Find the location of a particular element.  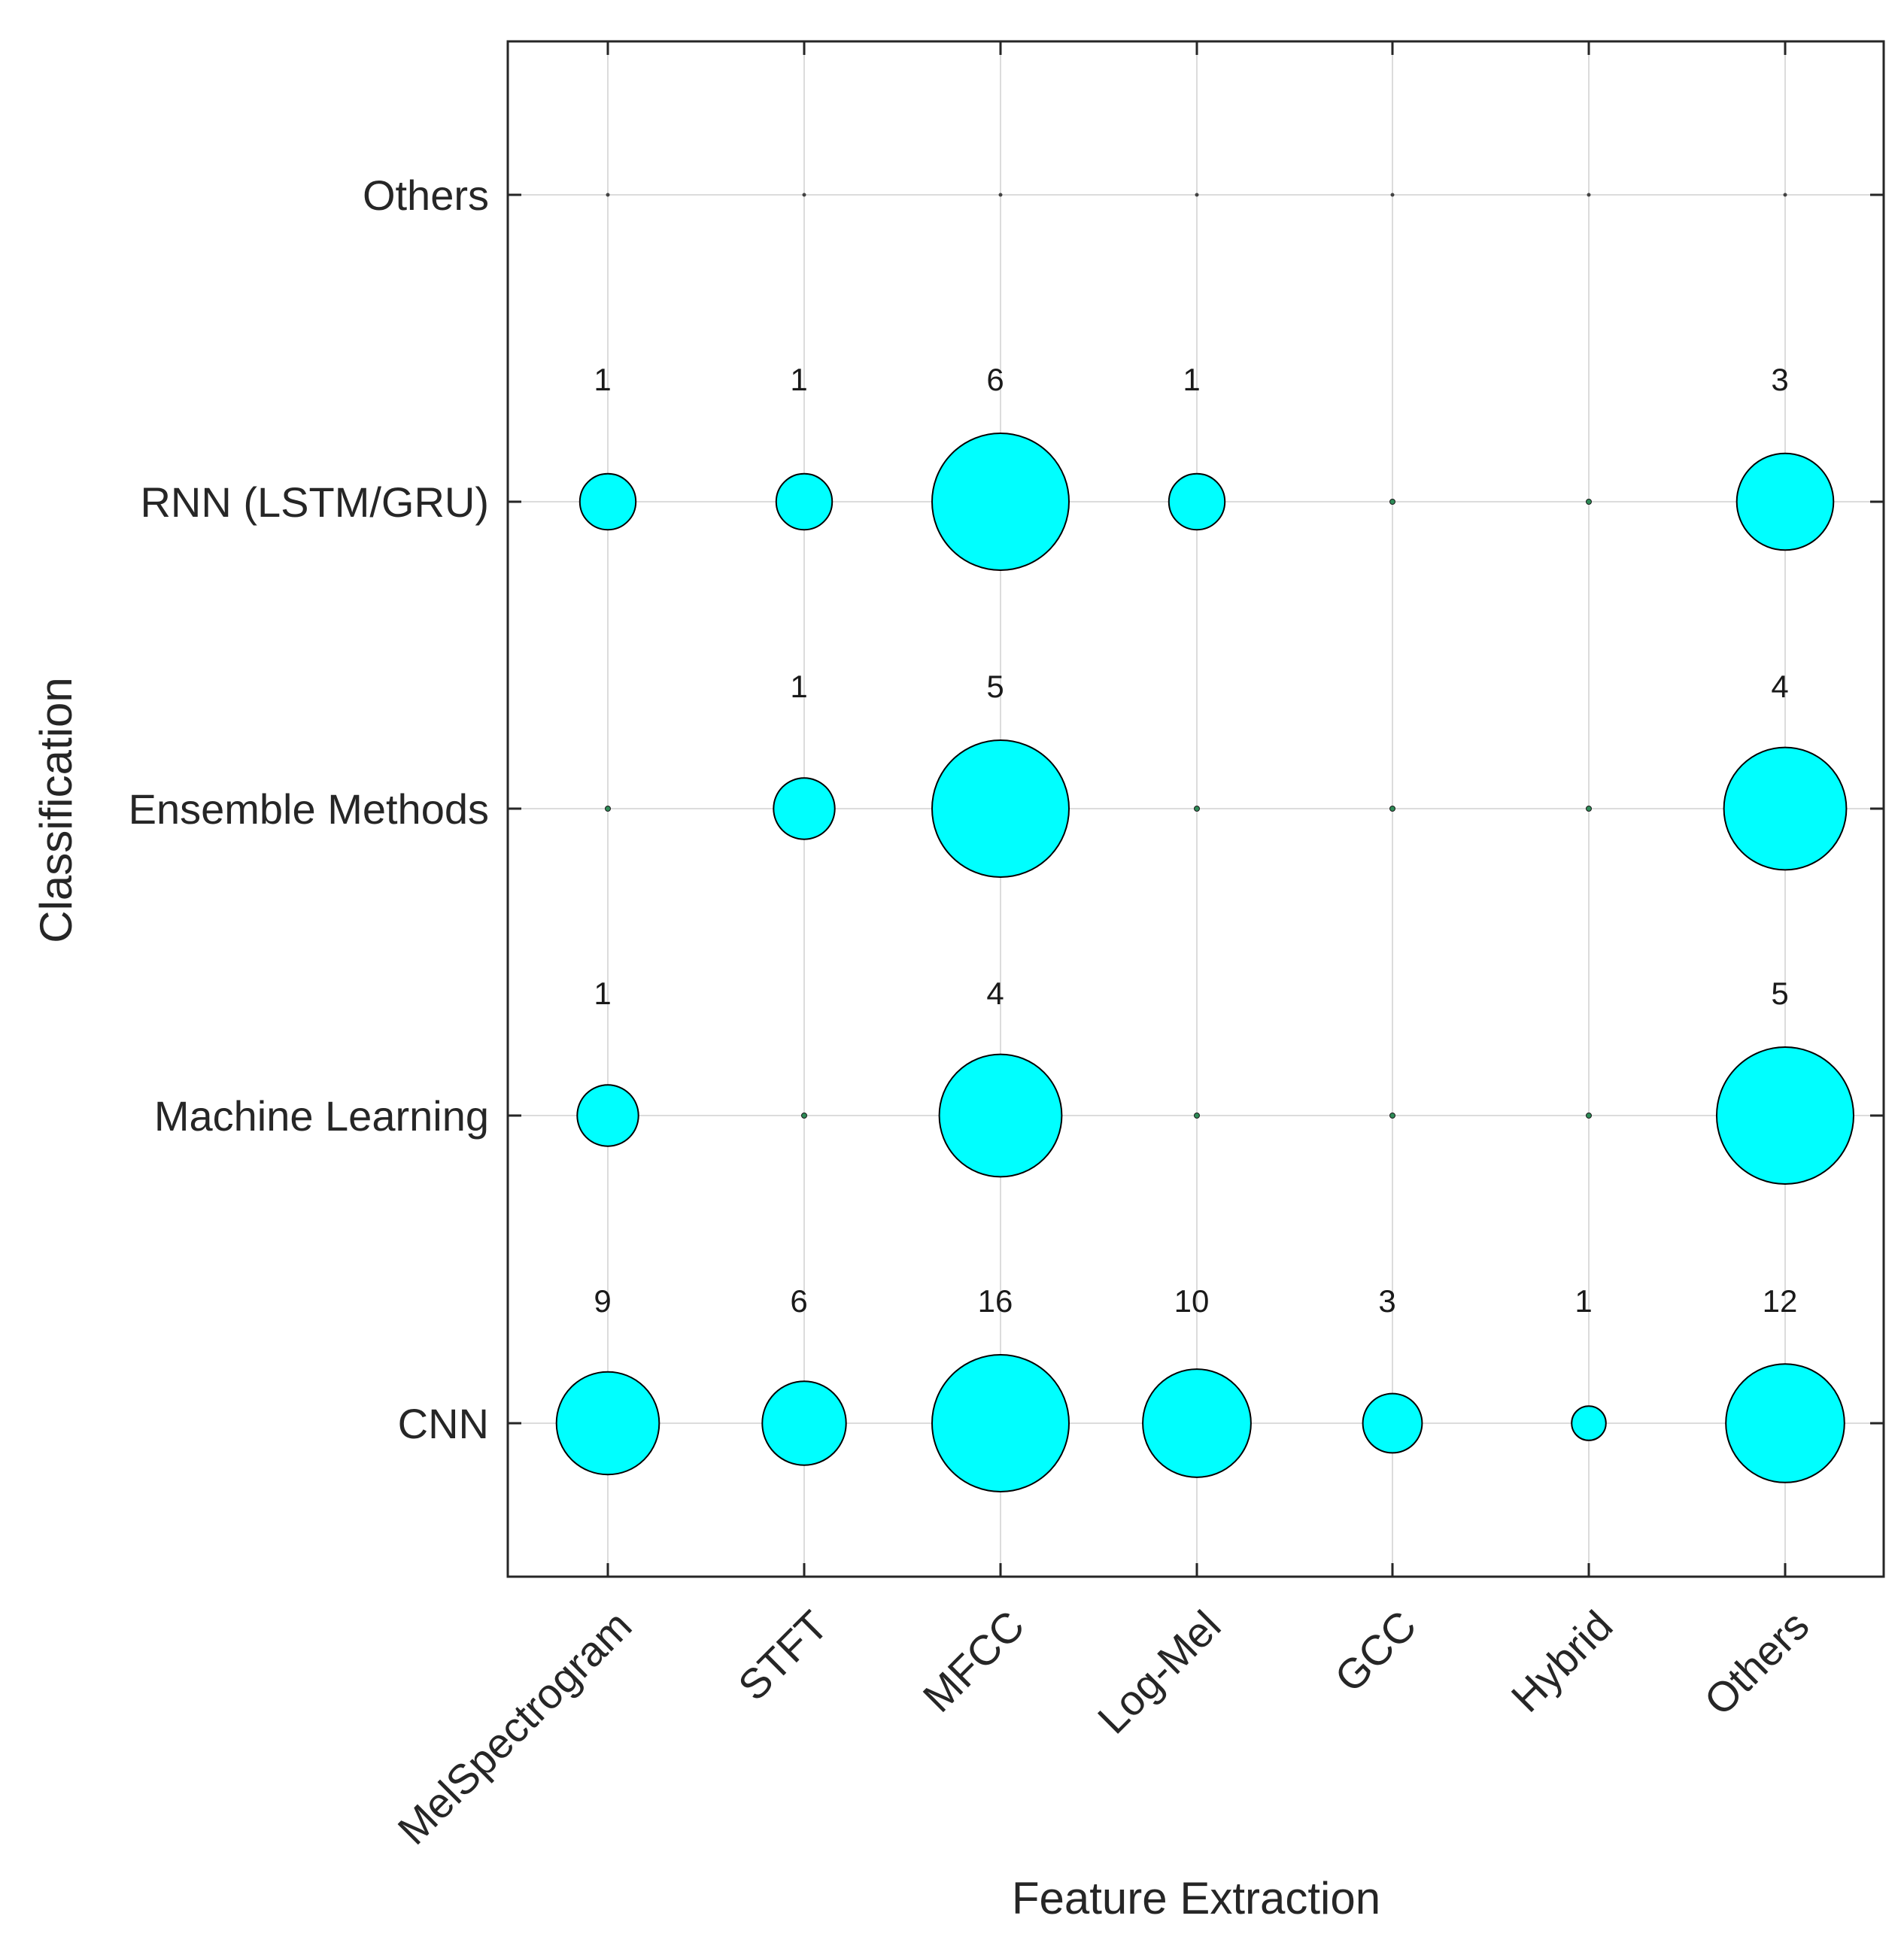

y-tick-label: RNN (LSTM/GRU) is located at coordinates (314, 502).